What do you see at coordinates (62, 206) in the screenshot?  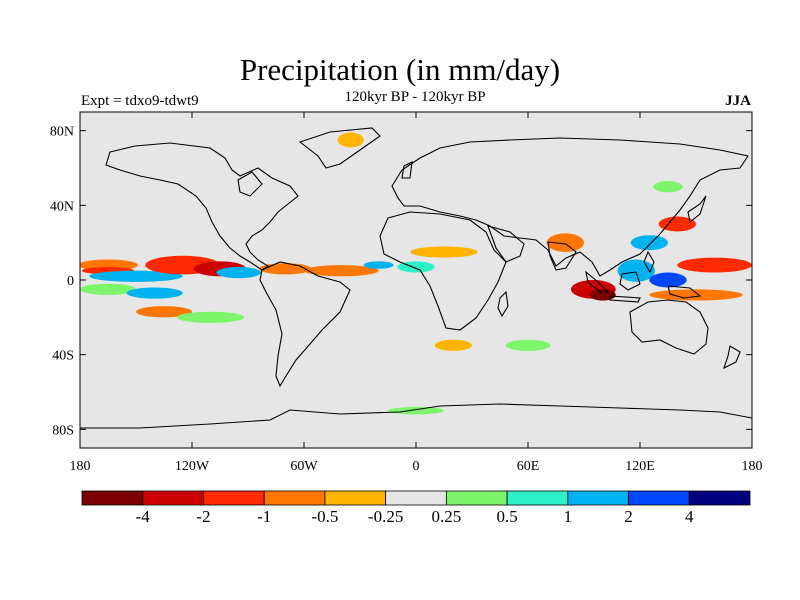 I see `lat-tick-label: 40N` at bounding box center [62, 206].